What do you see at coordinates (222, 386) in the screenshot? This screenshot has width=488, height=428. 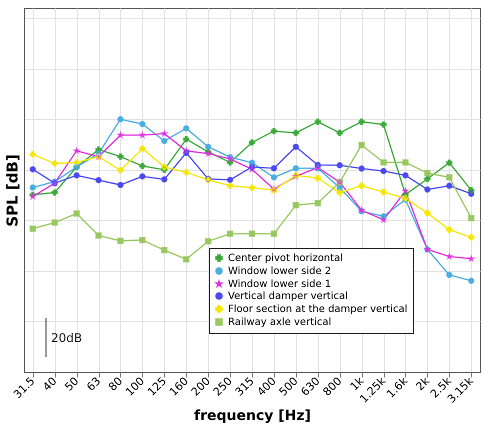 I see `x-tick-label: 250` at bounding box center [222, 386].